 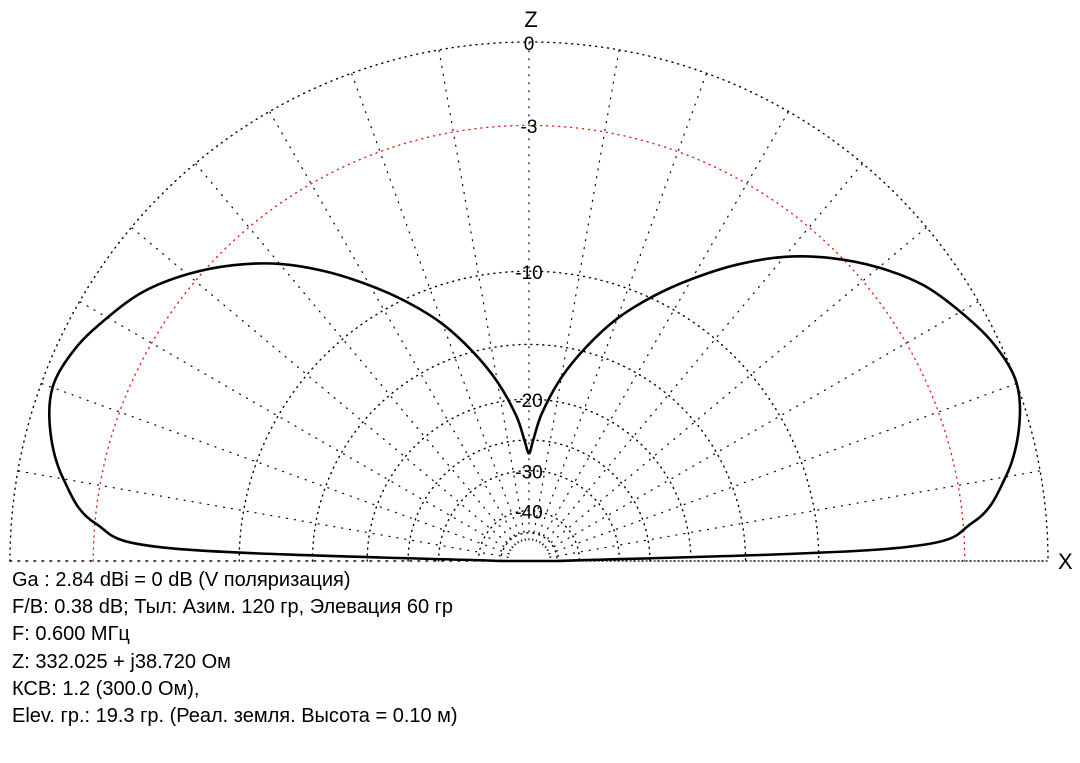 I want to click on ring-label: 0, so click(x=529, y=44).